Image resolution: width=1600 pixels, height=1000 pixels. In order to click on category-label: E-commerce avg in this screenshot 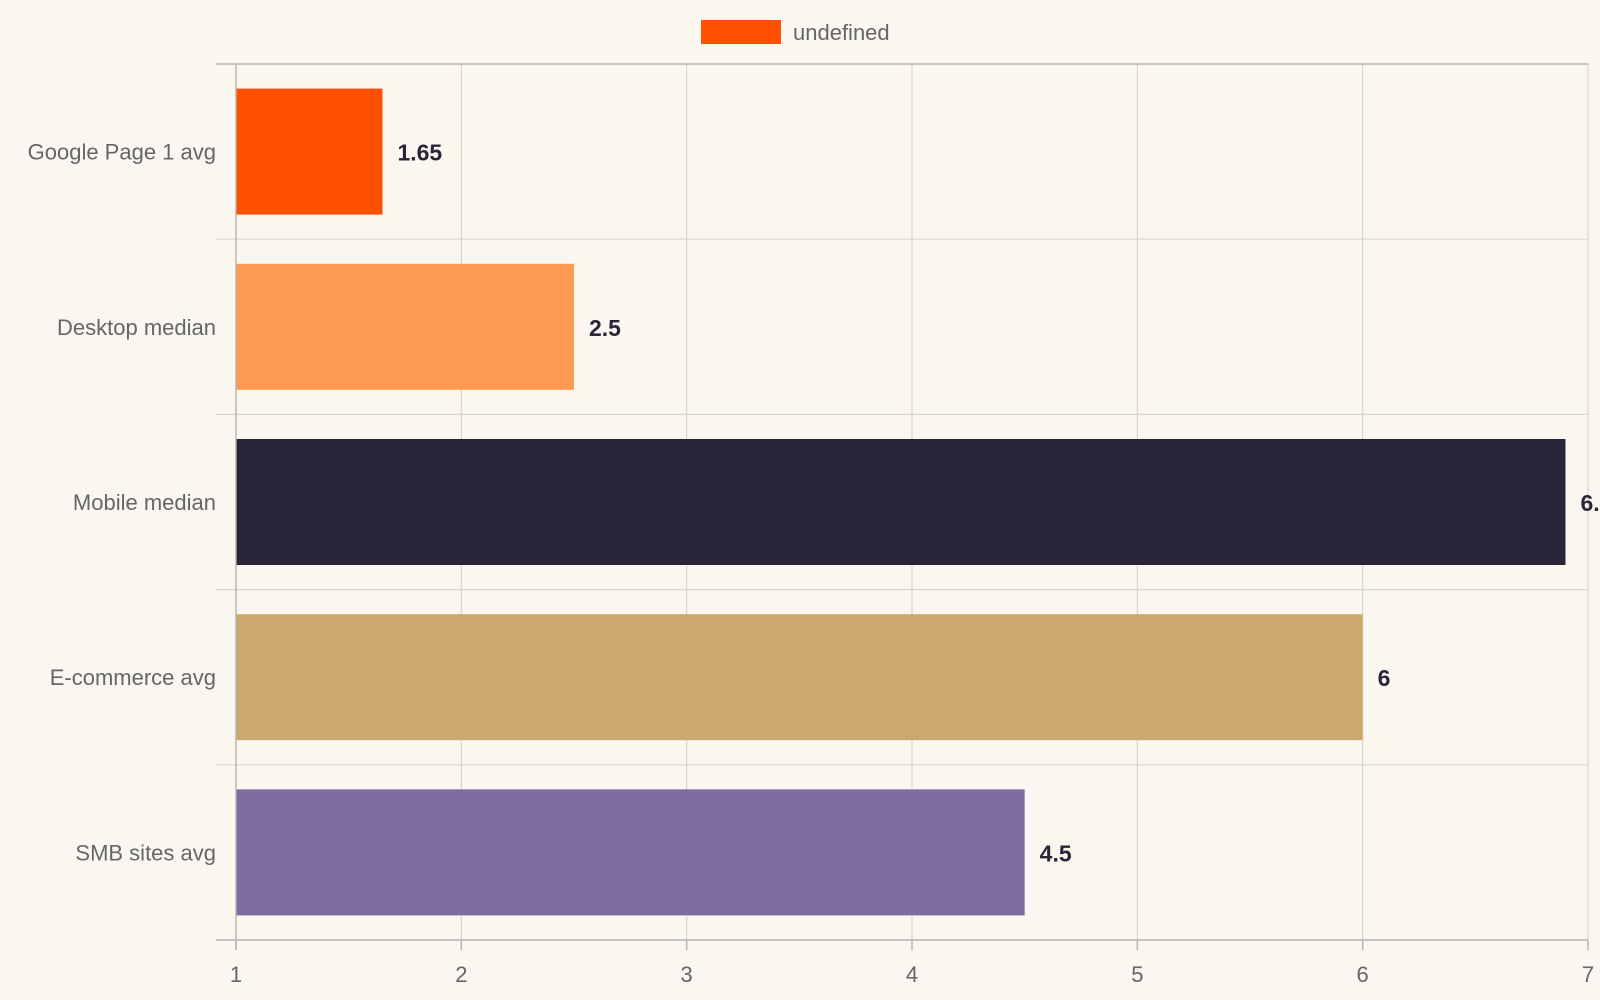, I will do `click(133, 677)`.